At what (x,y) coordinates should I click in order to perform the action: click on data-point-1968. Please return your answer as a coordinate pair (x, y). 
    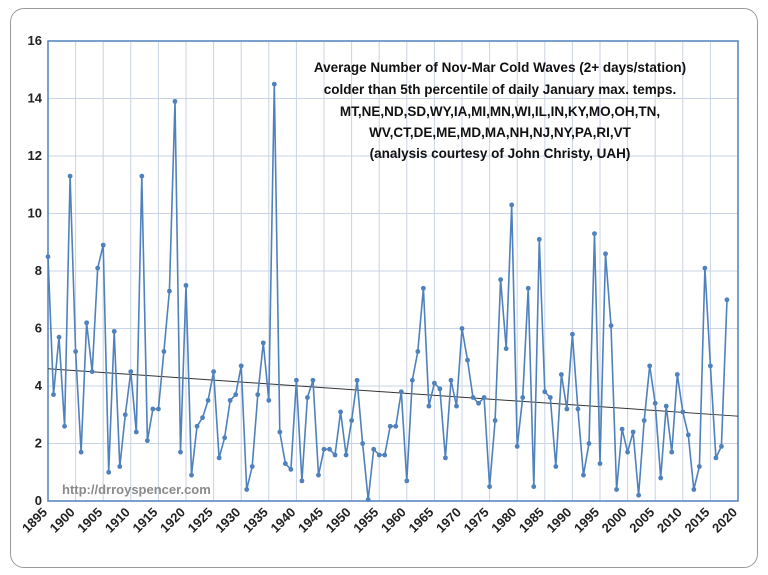
    Looking at the image, I should click on (451, 380).